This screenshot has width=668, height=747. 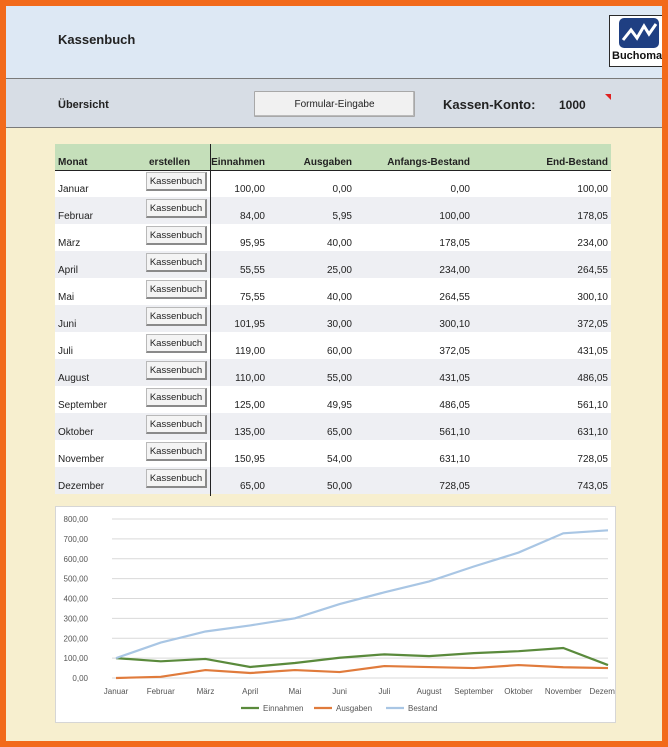 I want to click on y-tick-label: 800,00, so click(x=76, y=519).